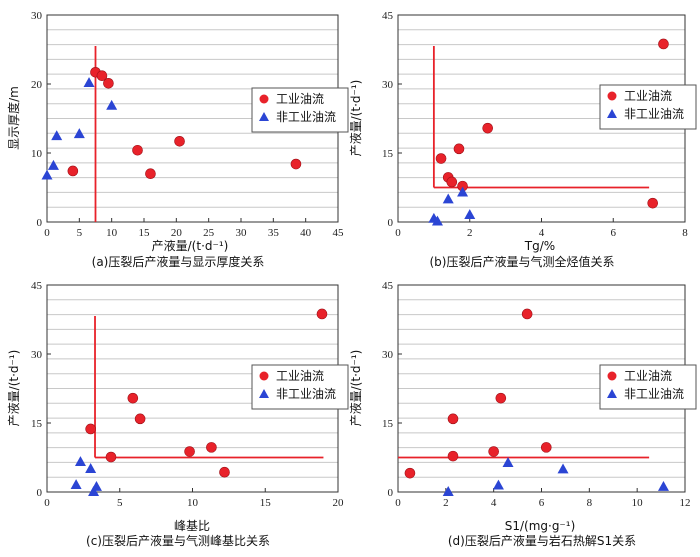 The image size is (700, 557). I want to click on x-axis-label: S1/(mg·g⁻¹), so click(540, 526).